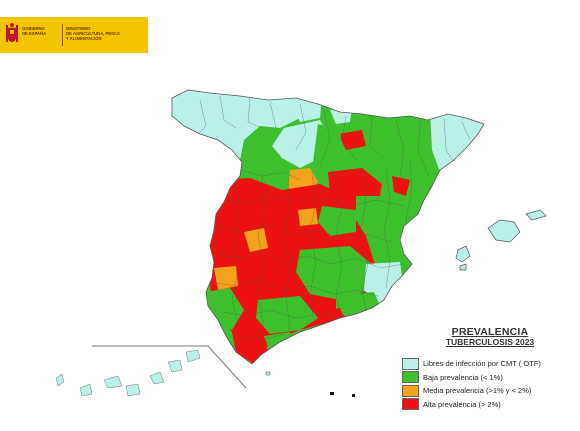 The width and height of the screenshot is (580, 431). I want to click on menorca-island, so click(536, 215).